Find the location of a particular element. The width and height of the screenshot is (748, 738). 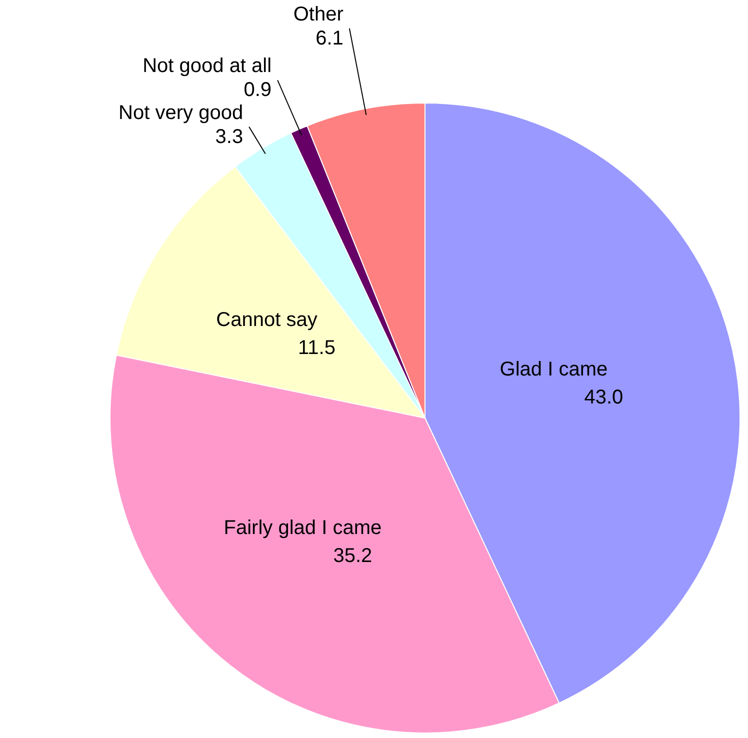

data-label: 35.2 is located at coordinates (352, 555).